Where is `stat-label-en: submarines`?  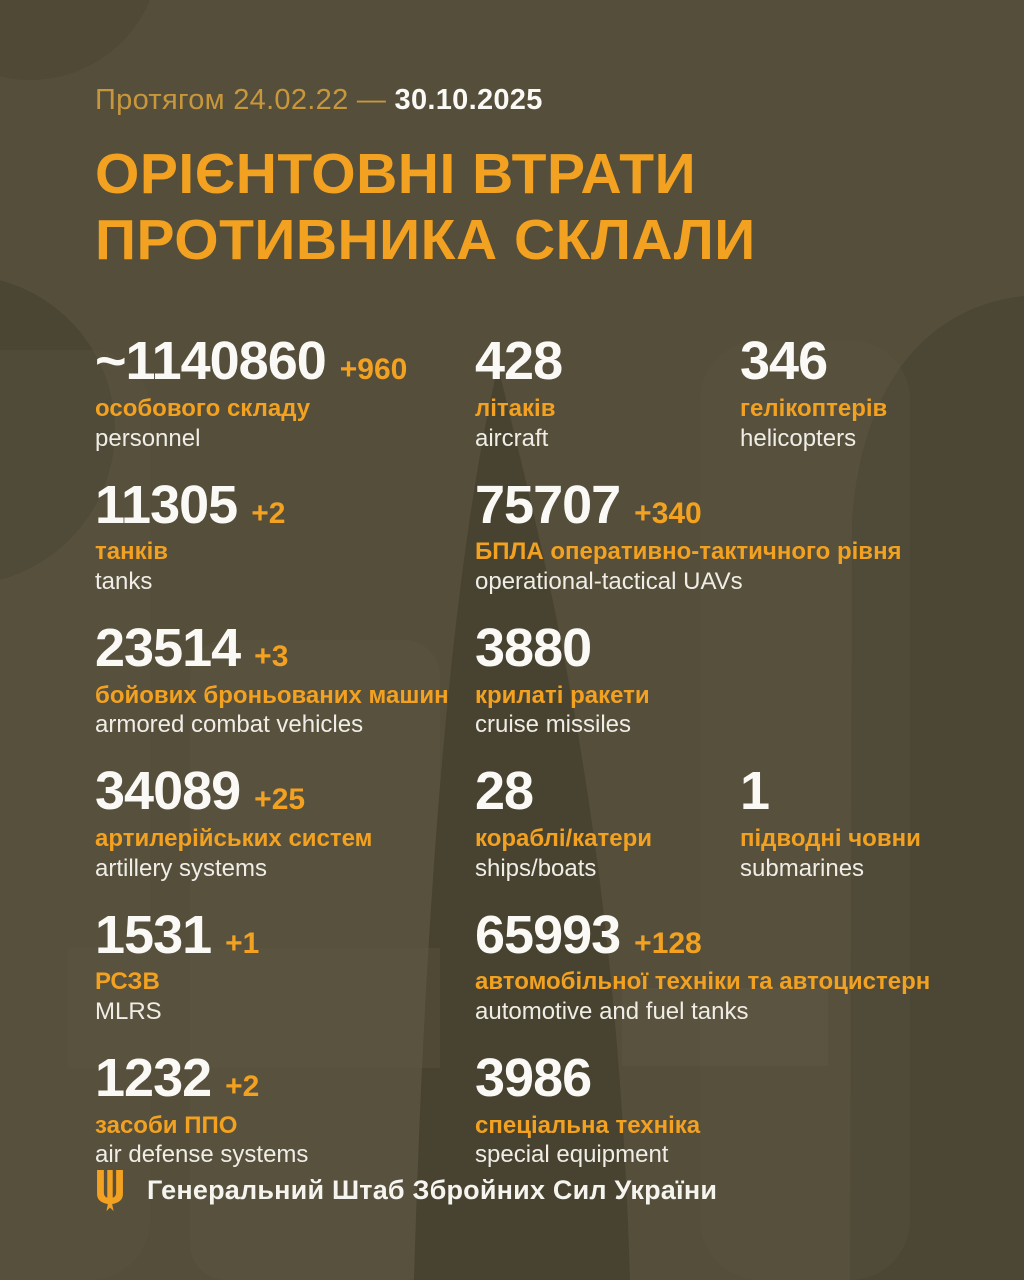 stat-label-en: submarines is located at coordinates (802, 868).